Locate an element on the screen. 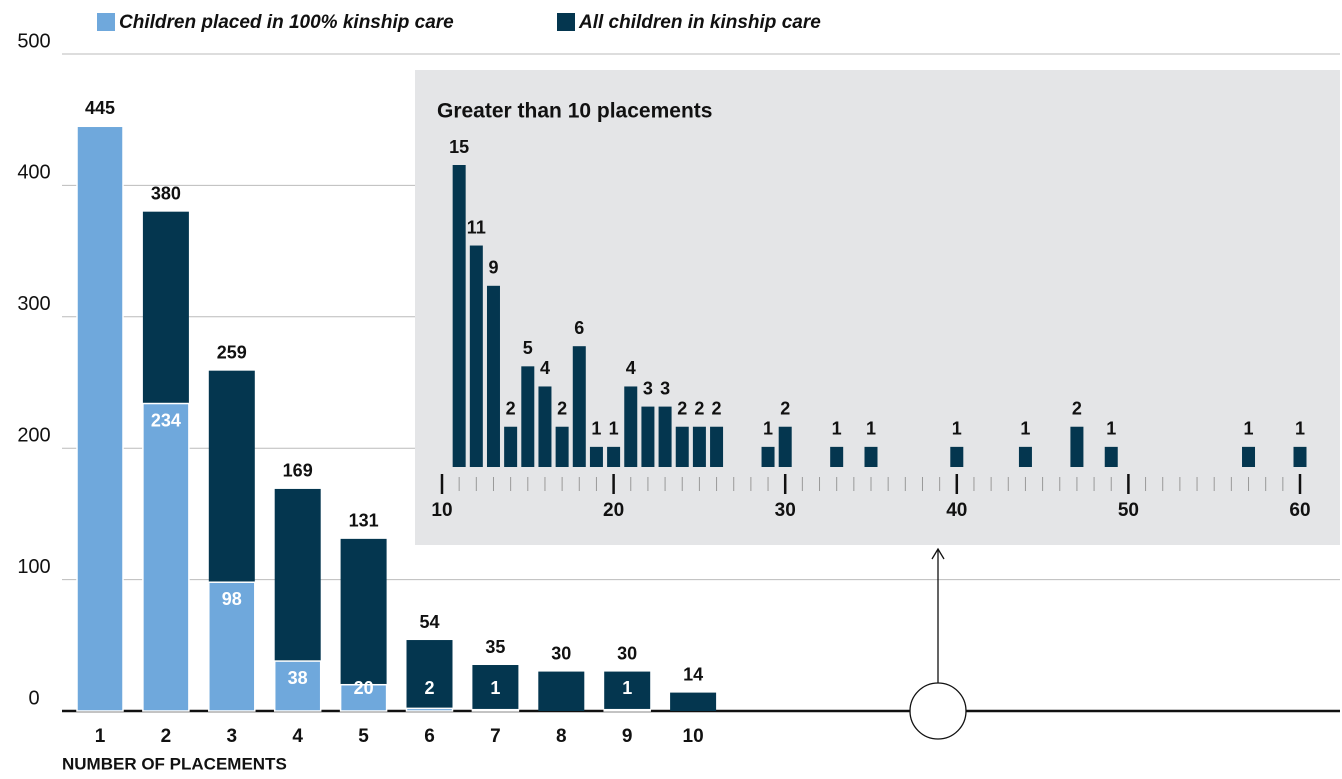 This screenshot has height=779, width=1342. data-label: 380 is located at coordinates (166, 193).